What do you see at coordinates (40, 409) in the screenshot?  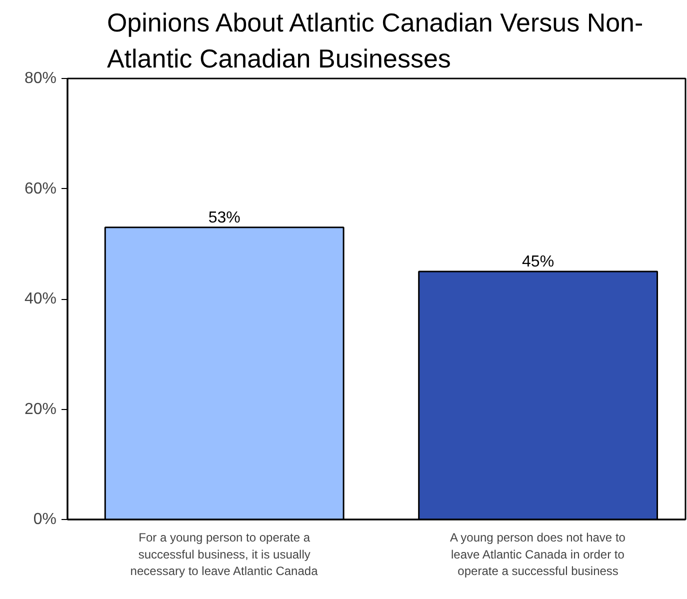 I see `y-tick-label: 20%` at bounding box center [40, 409].